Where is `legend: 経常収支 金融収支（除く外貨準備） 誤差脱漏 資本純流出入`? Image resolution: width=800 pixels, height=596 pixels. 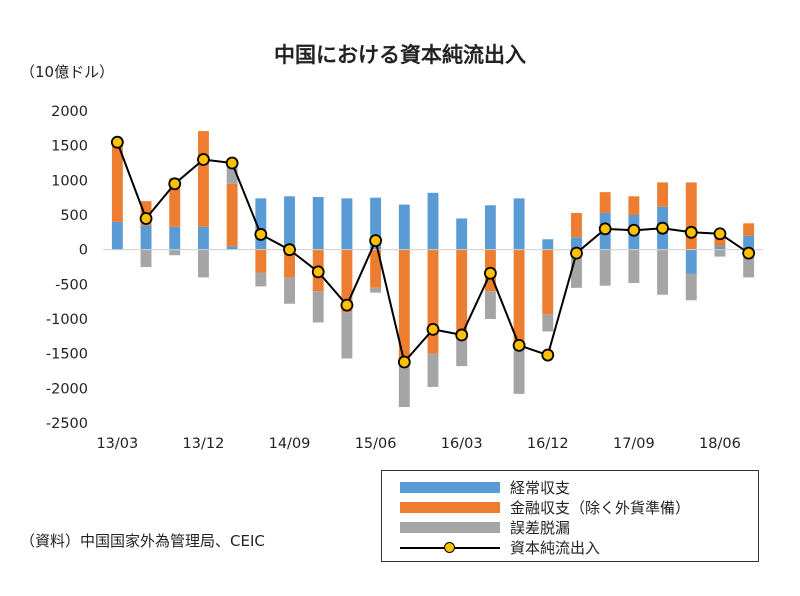
legend: 経常収支 金融収支（除く外貨準備） 誤差脱漏 資本純流出入 is located at coordinates (570, 516).